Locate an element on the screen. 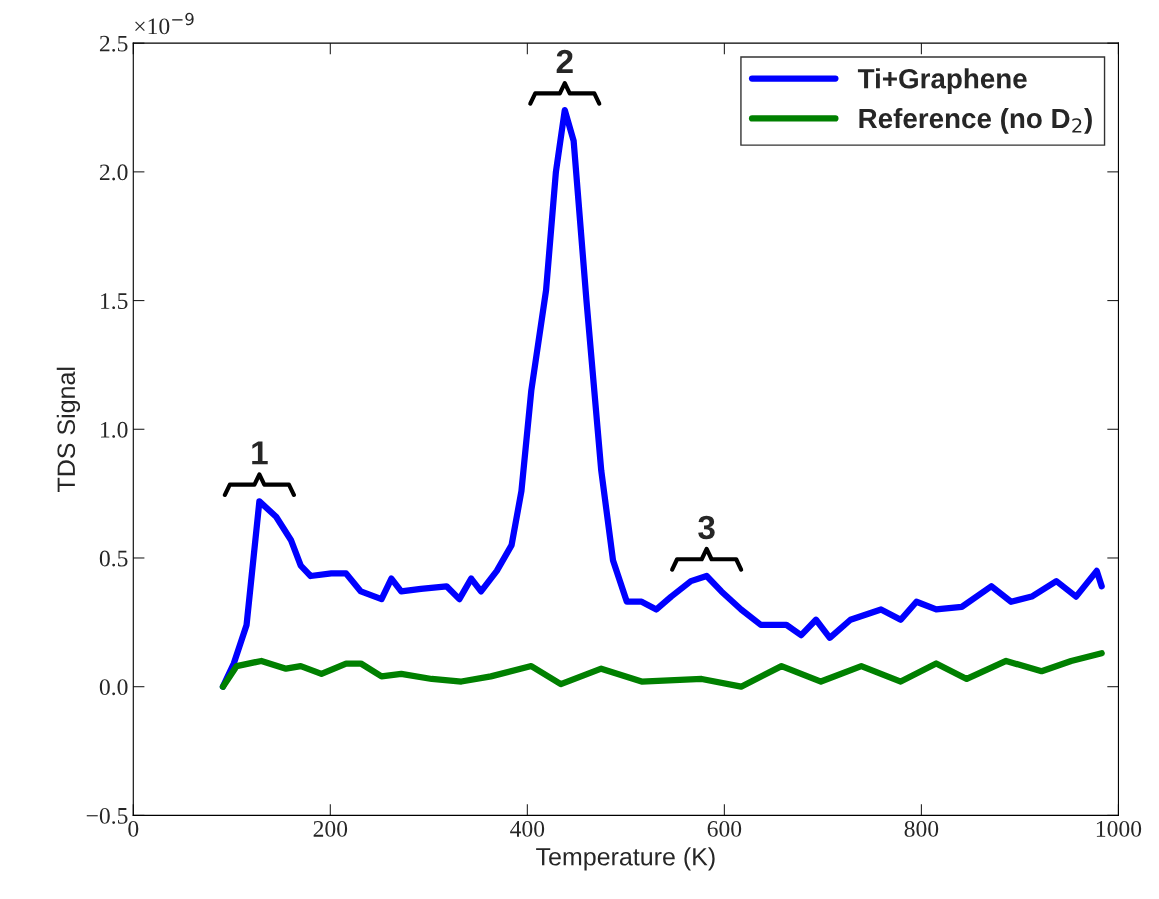 The width and height of the screenshot is (1159, 899). x-tick-label: 200 is located at coordinates (330, 828).